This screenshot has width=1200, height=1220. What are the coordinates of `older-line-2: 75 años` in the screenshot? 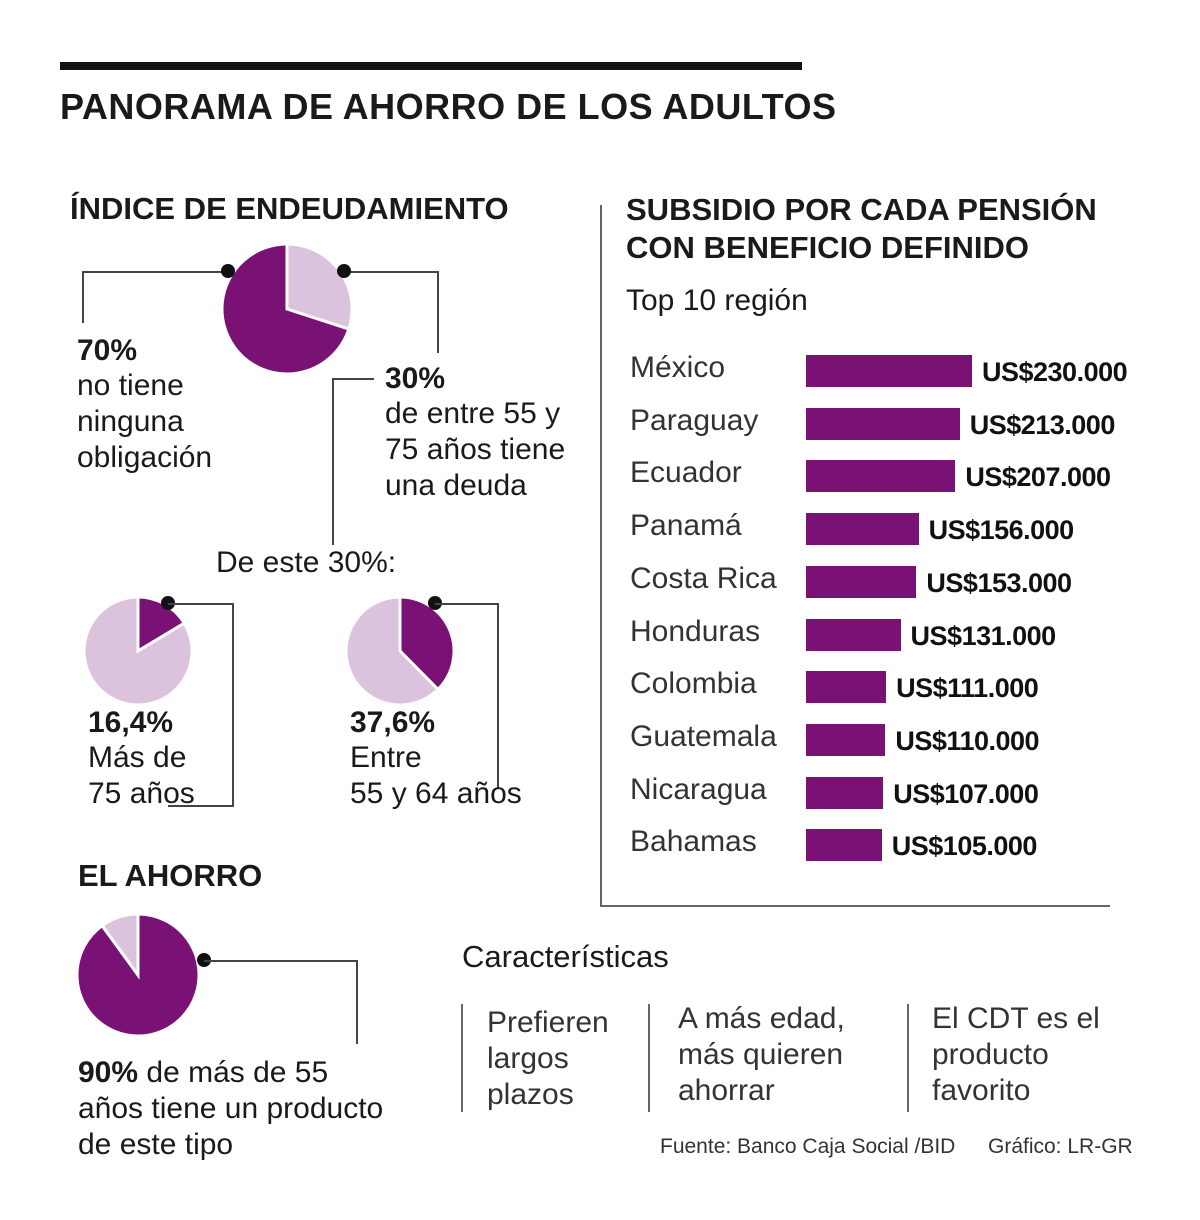 It's located at (141, 793).